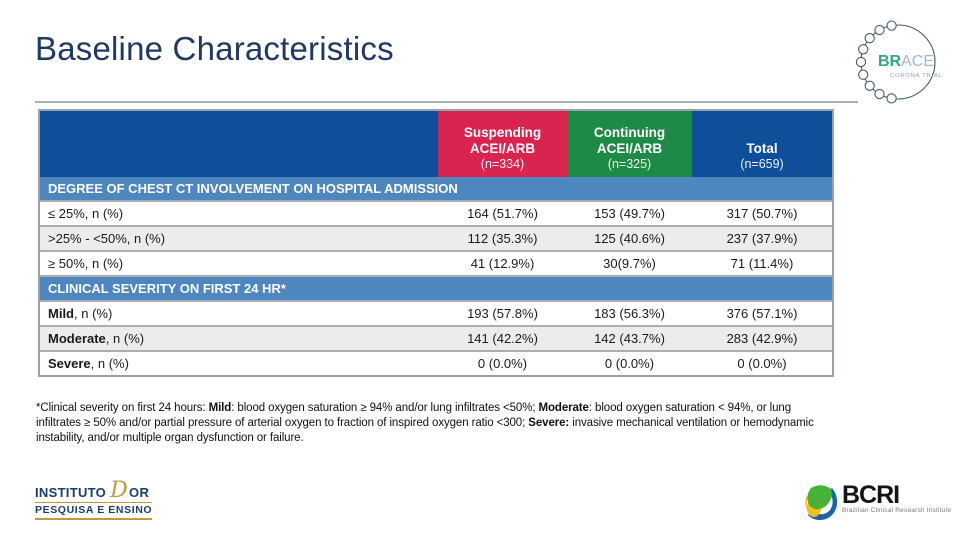 This screenshot has height=540, width=960. I want to click on cell-value: 125 (40.6%), so click(629, 238).